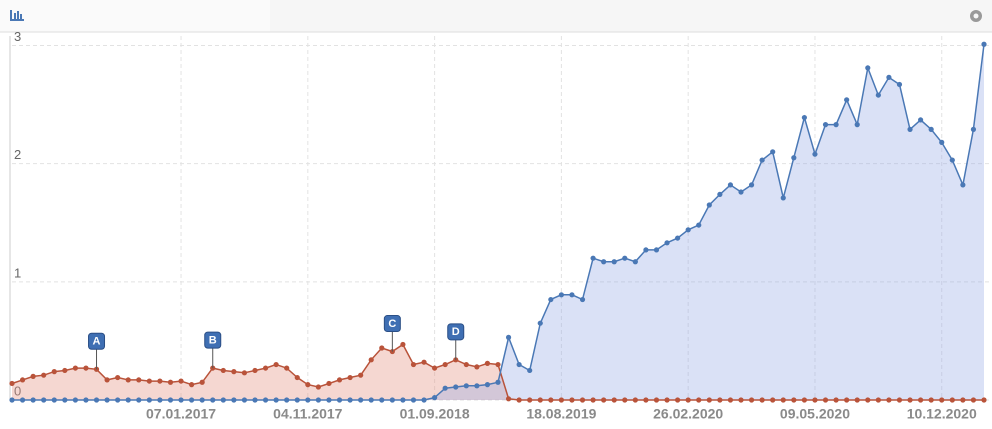 This screenshot has width=992, height=429. I want to click on chart-icon, so click(17, 15).